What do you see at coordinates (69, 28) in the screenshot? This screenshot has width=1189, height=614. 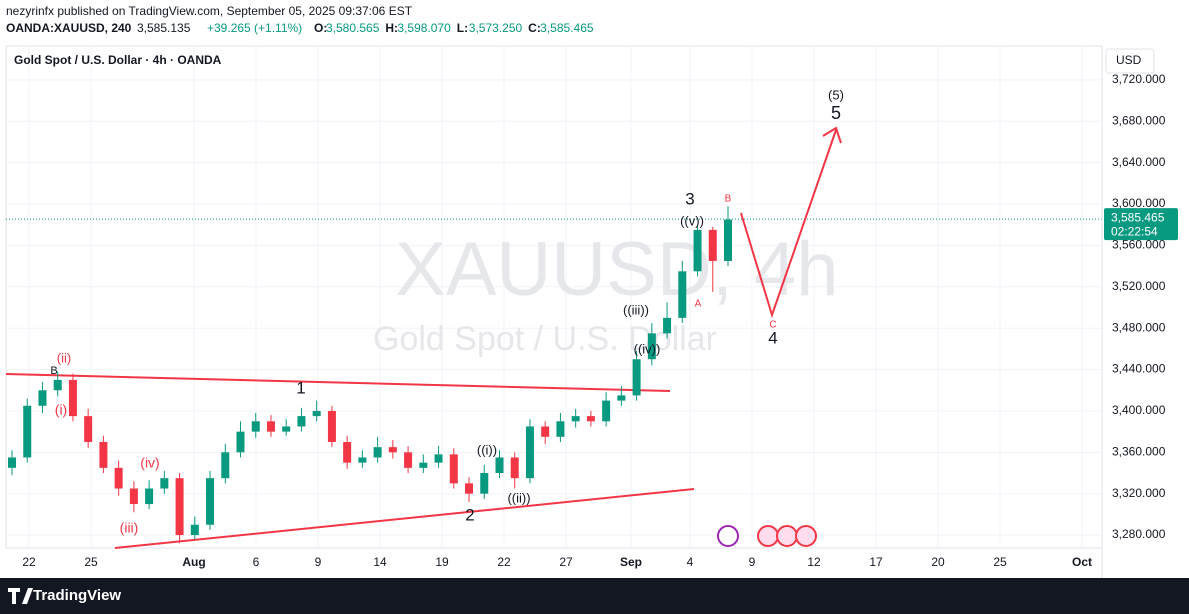 I see `symbol: OANDA:XAUUSD, 240` at bounding box center [69, 28].